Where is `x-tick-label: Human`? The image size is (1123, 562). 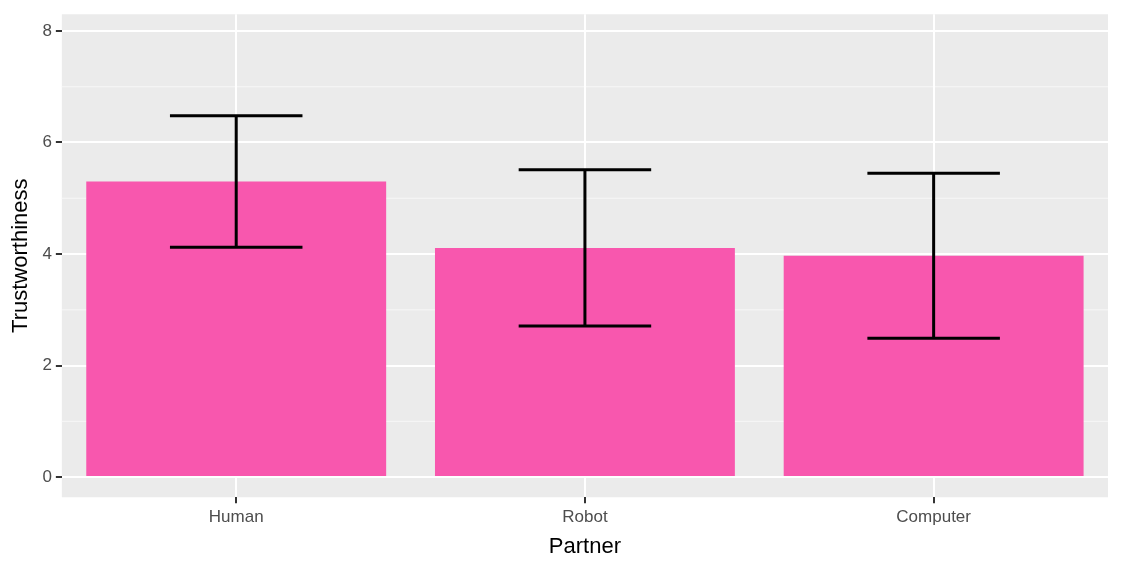 x-tick-label: Human is located at coordinates (236, 517).